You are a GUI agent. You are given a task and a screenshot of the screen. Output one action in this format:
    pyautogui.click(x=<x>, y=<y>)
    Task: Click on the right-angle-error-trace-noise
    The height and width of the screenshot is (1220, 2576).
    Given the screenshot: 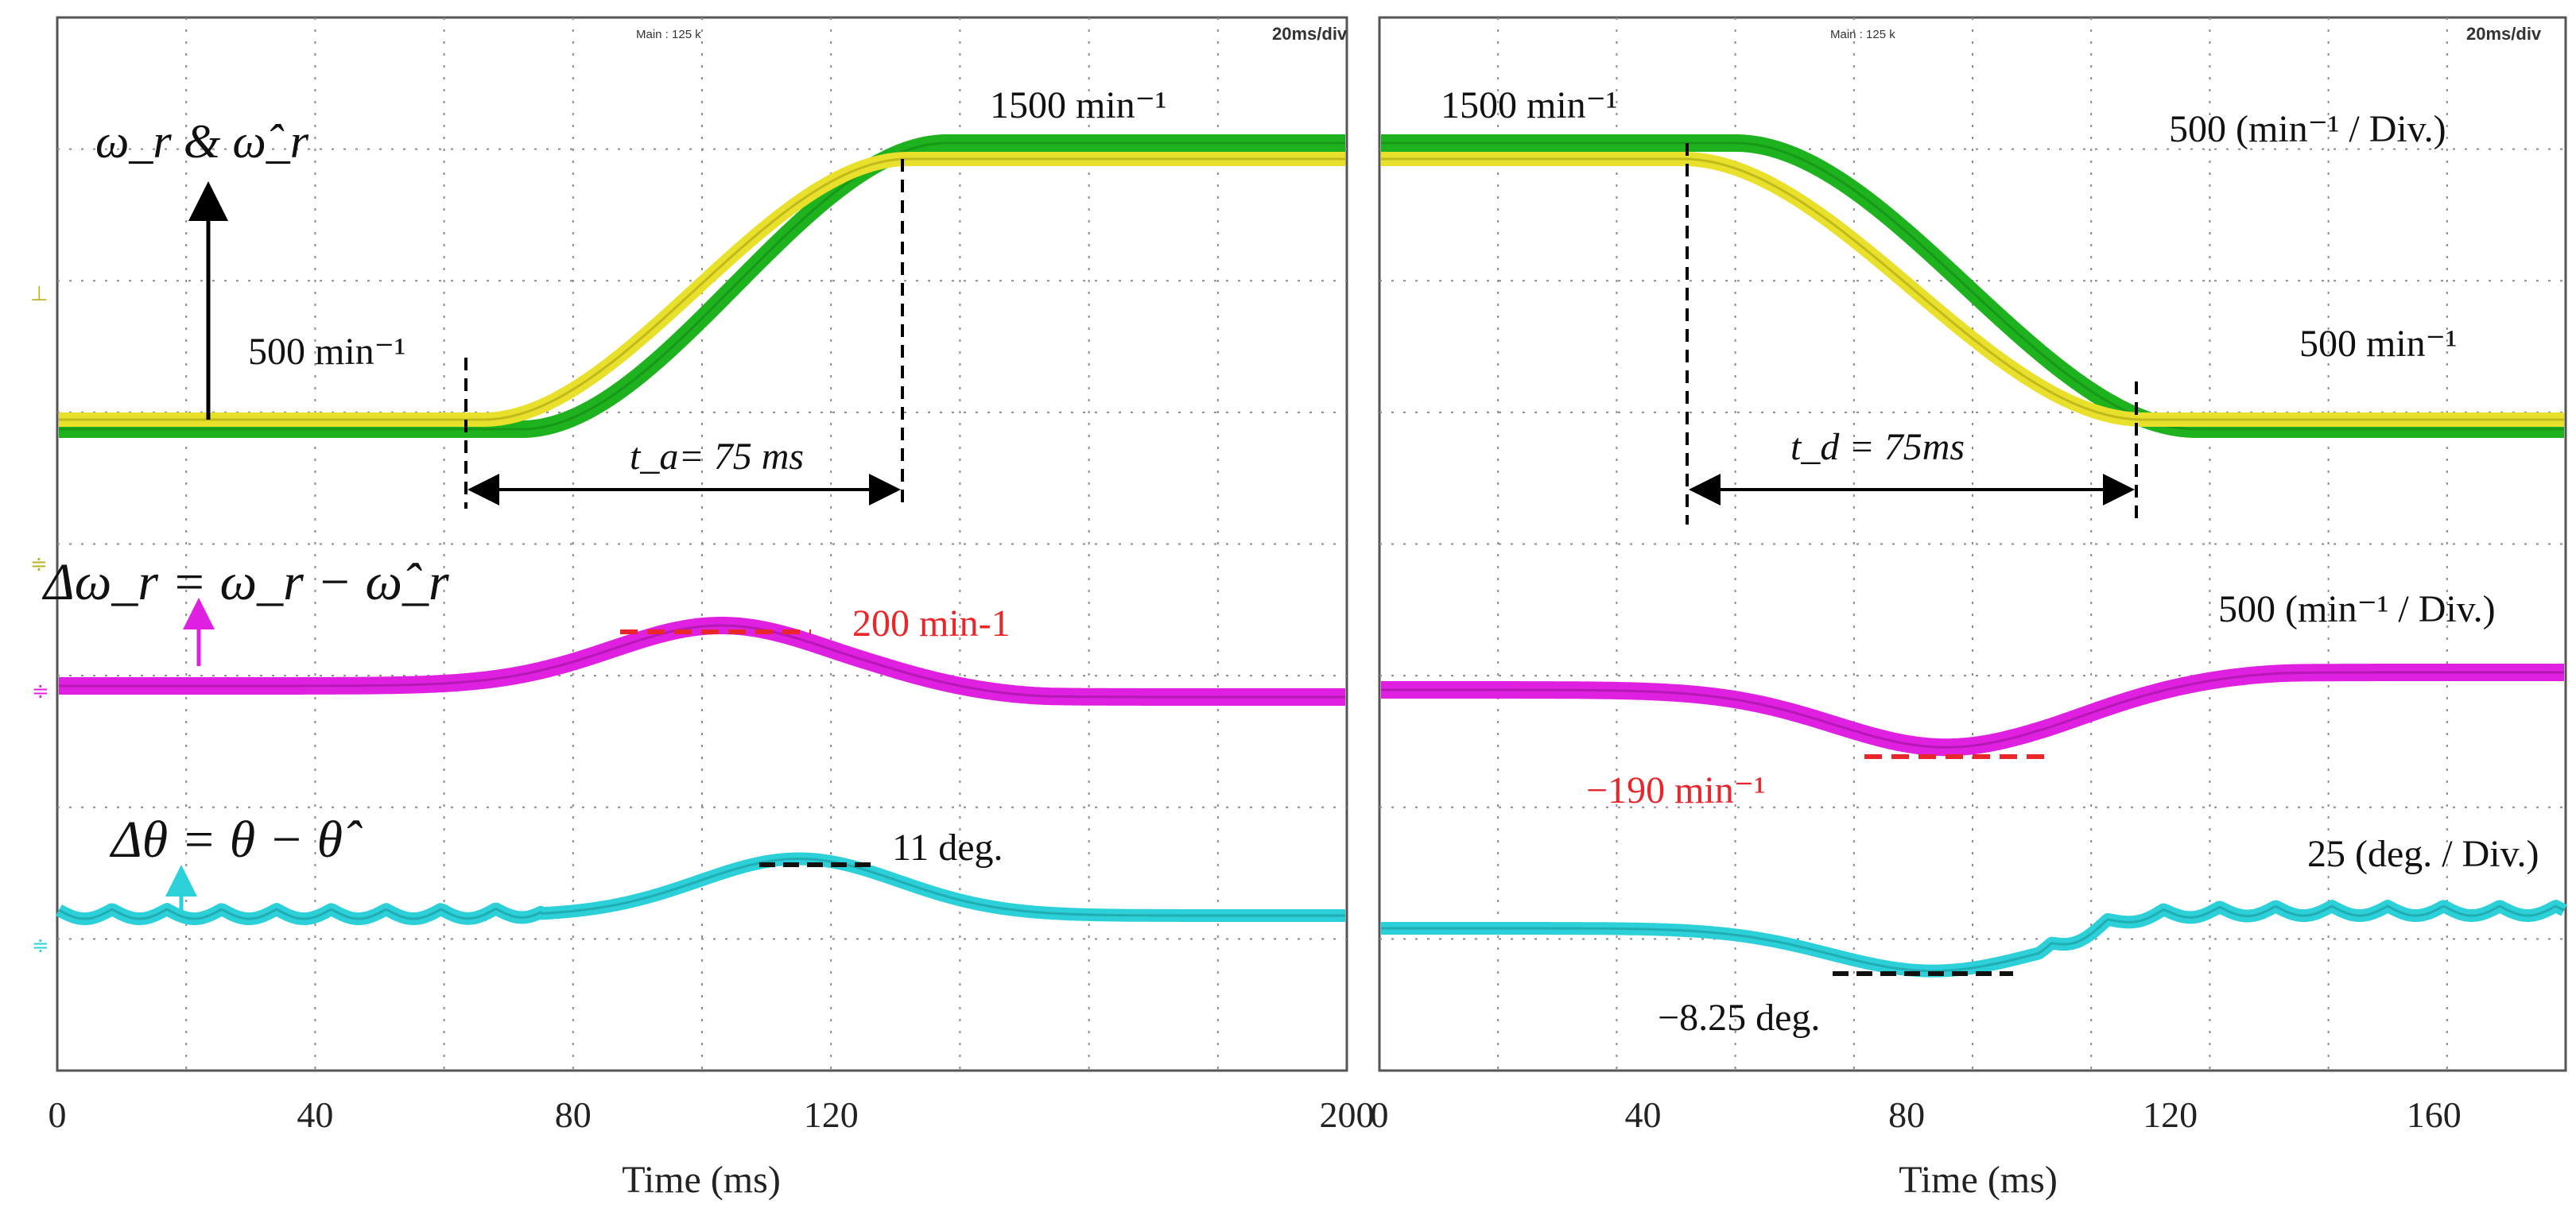 What is the action you would take?
    pyautogui.click(x=1973, y=938)
    